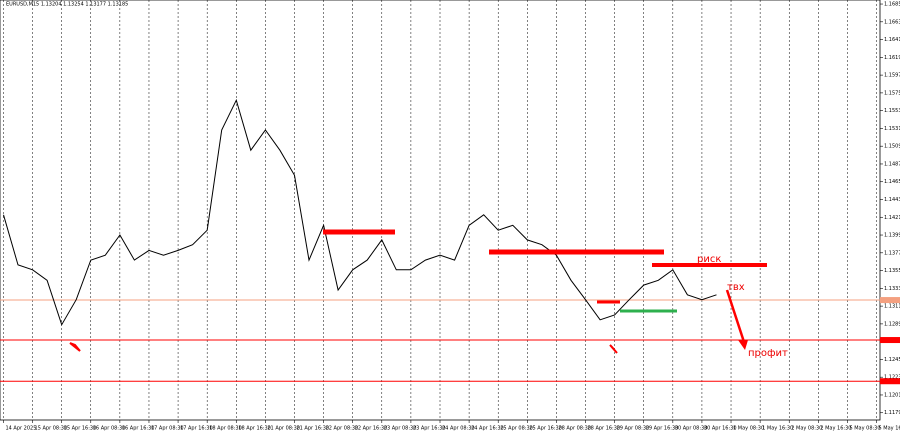  What do you see at coordinates (283, 429) in the screenshot?
I see `x-tick-label: 21 Apr 08:30` at bounding box center [283, 429].